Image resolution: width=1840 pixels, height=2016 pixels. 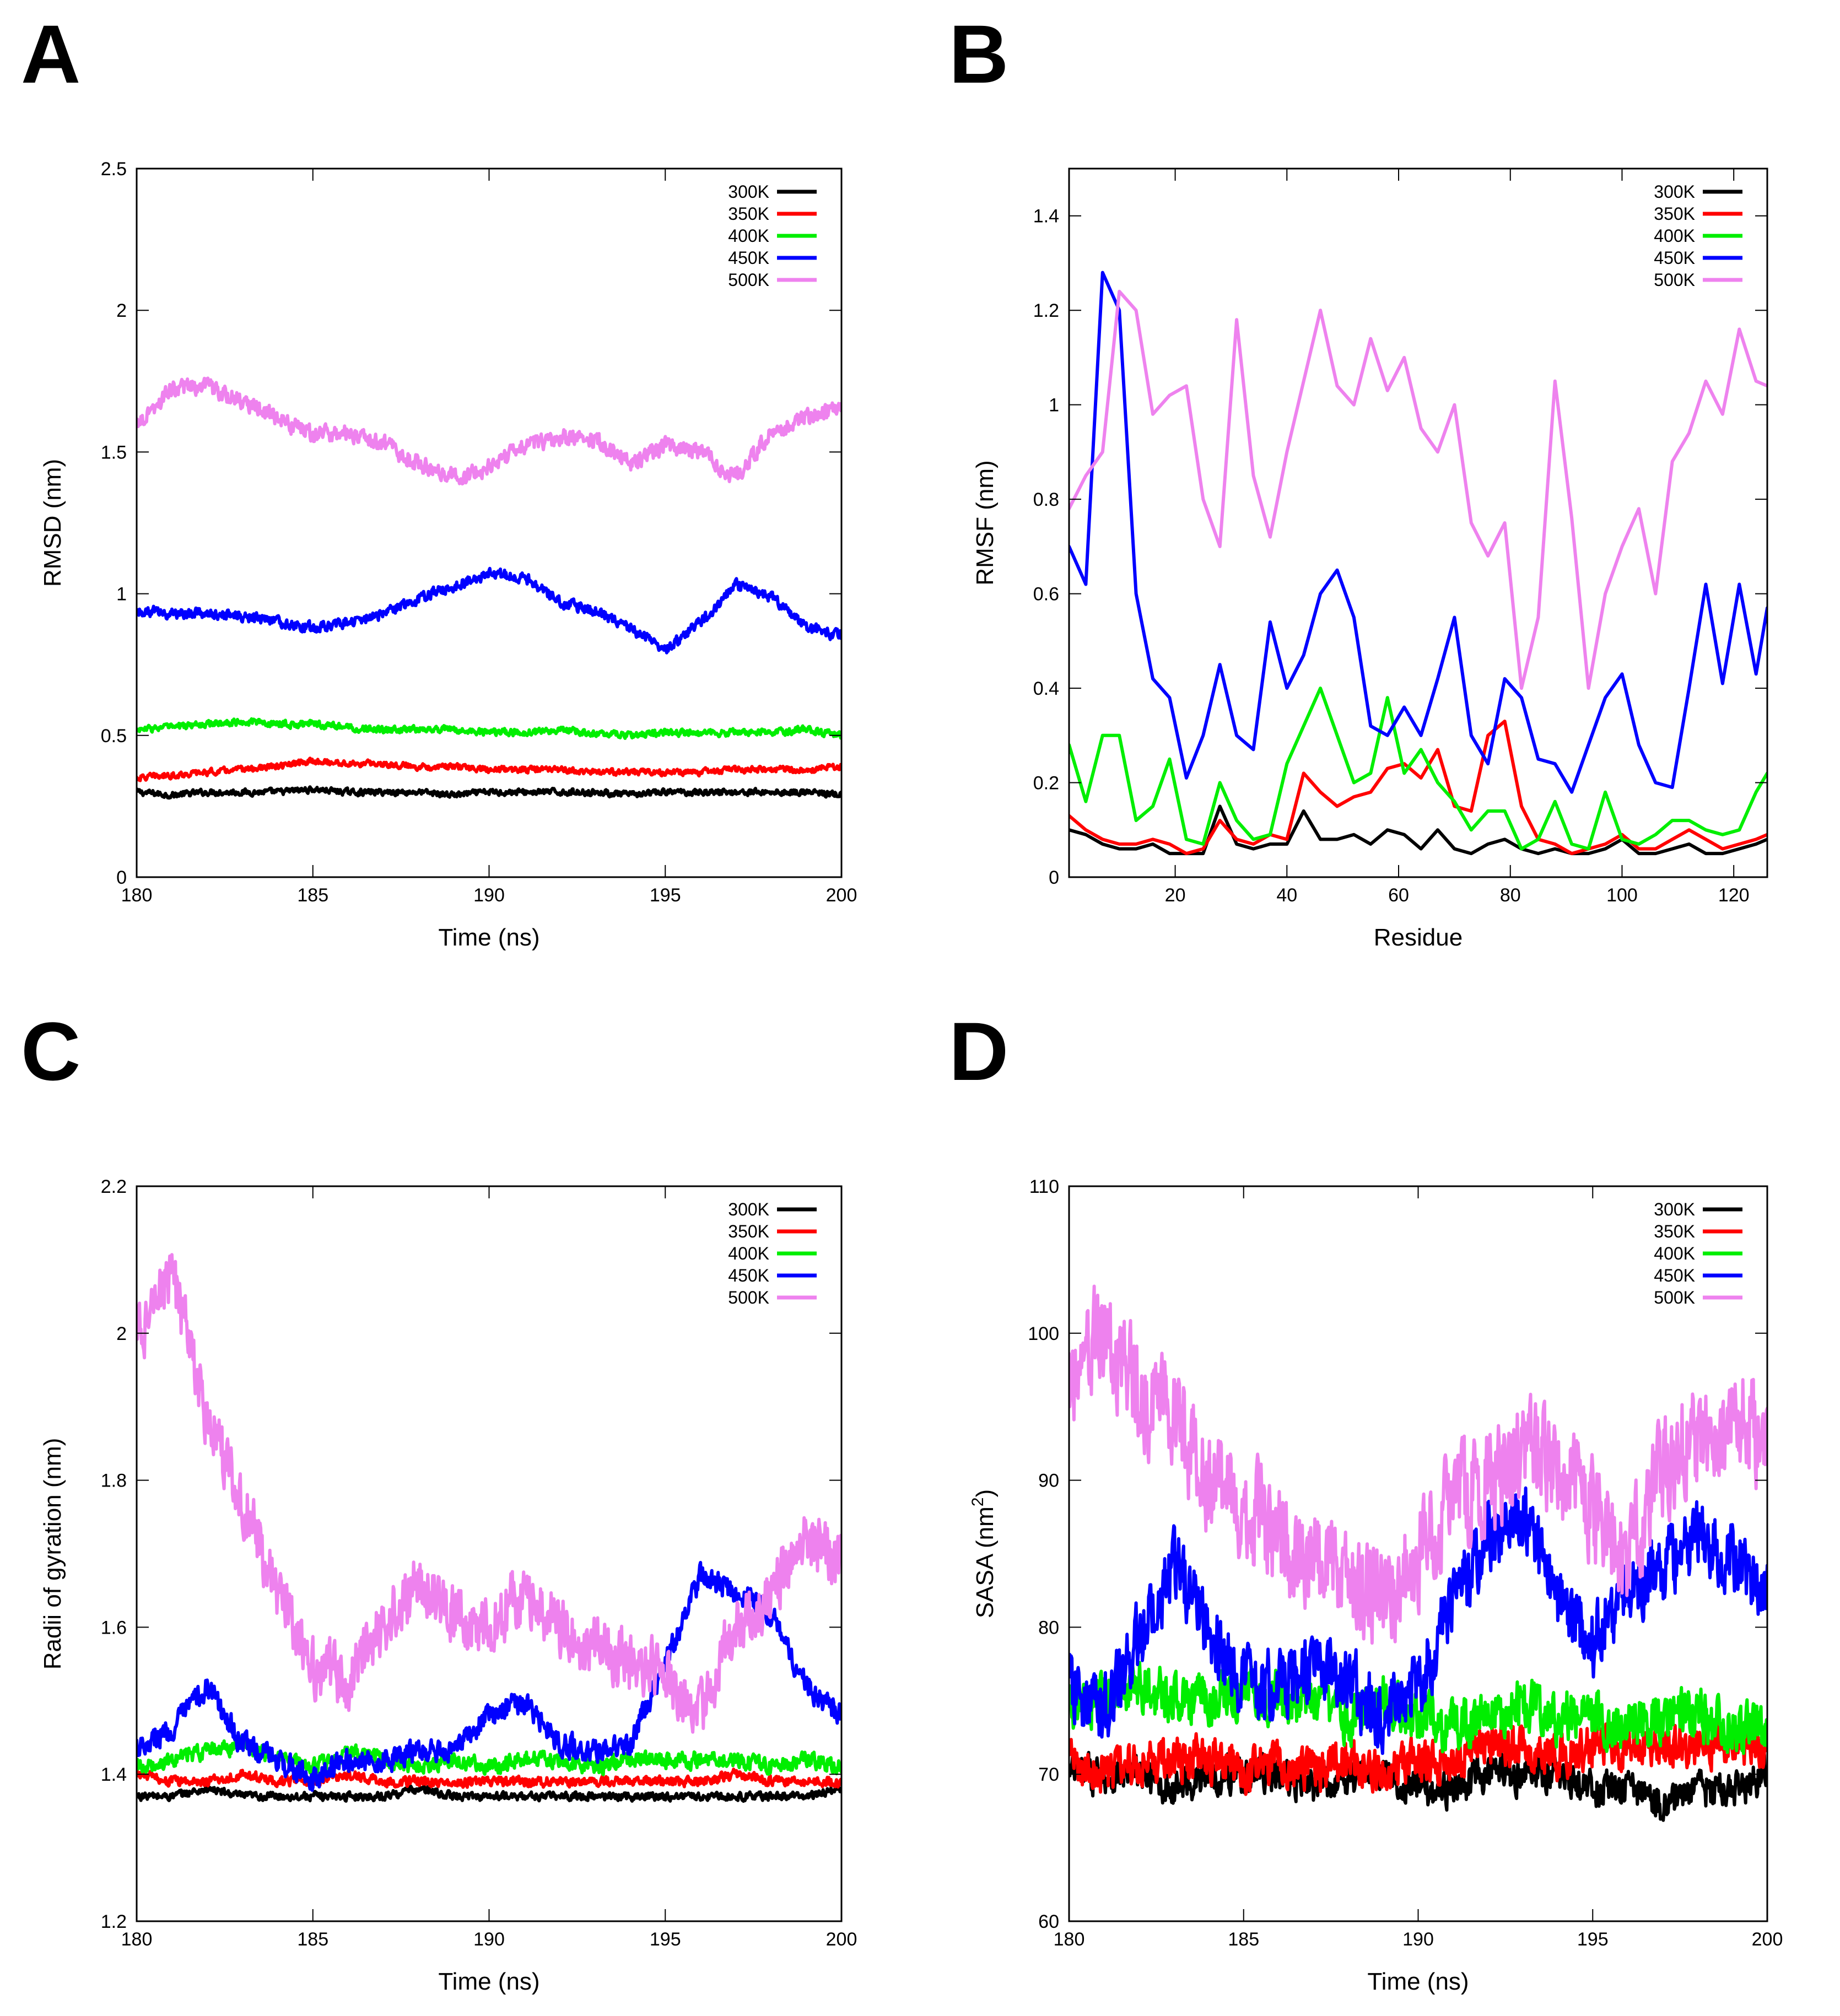 What do you see at coordinates (1286, 896) in the screenshot?
I see `x-tick-label: 40` at bounding box center [1286, 896].